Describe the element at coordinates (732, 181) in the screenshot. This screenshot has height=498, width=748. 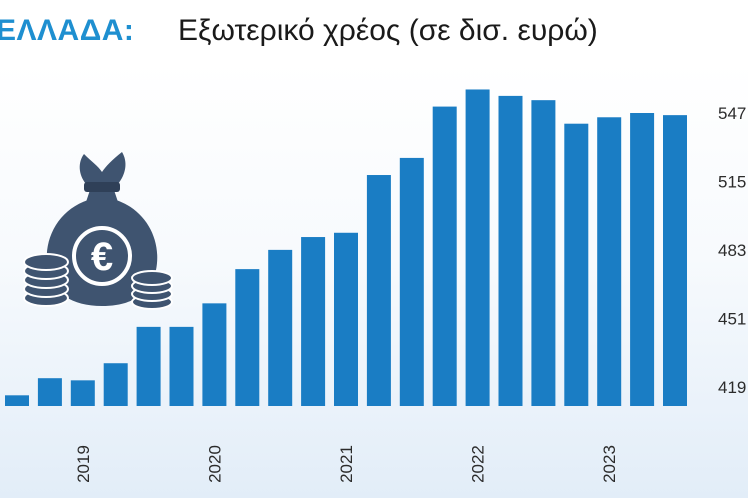
I see `y-tick-label: 515` at that location.